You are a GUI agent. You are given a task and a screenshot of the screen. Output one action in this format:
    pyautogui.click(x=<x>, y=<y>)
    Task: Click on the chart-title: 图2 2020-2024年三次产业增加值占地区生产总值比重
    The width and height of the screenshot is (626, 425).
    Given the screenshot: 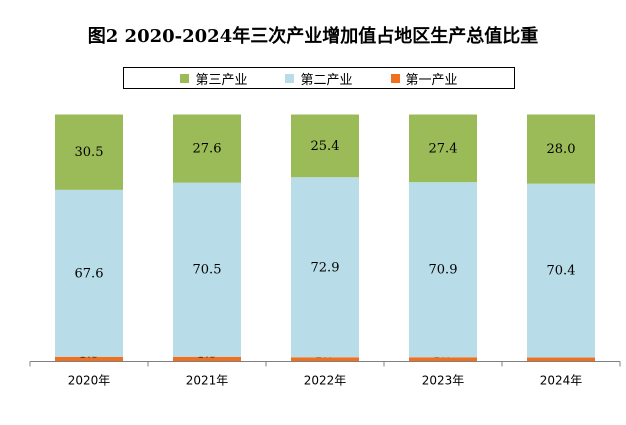 What is the action you would take?
    pyautogui.click(x=313, y=36)
    